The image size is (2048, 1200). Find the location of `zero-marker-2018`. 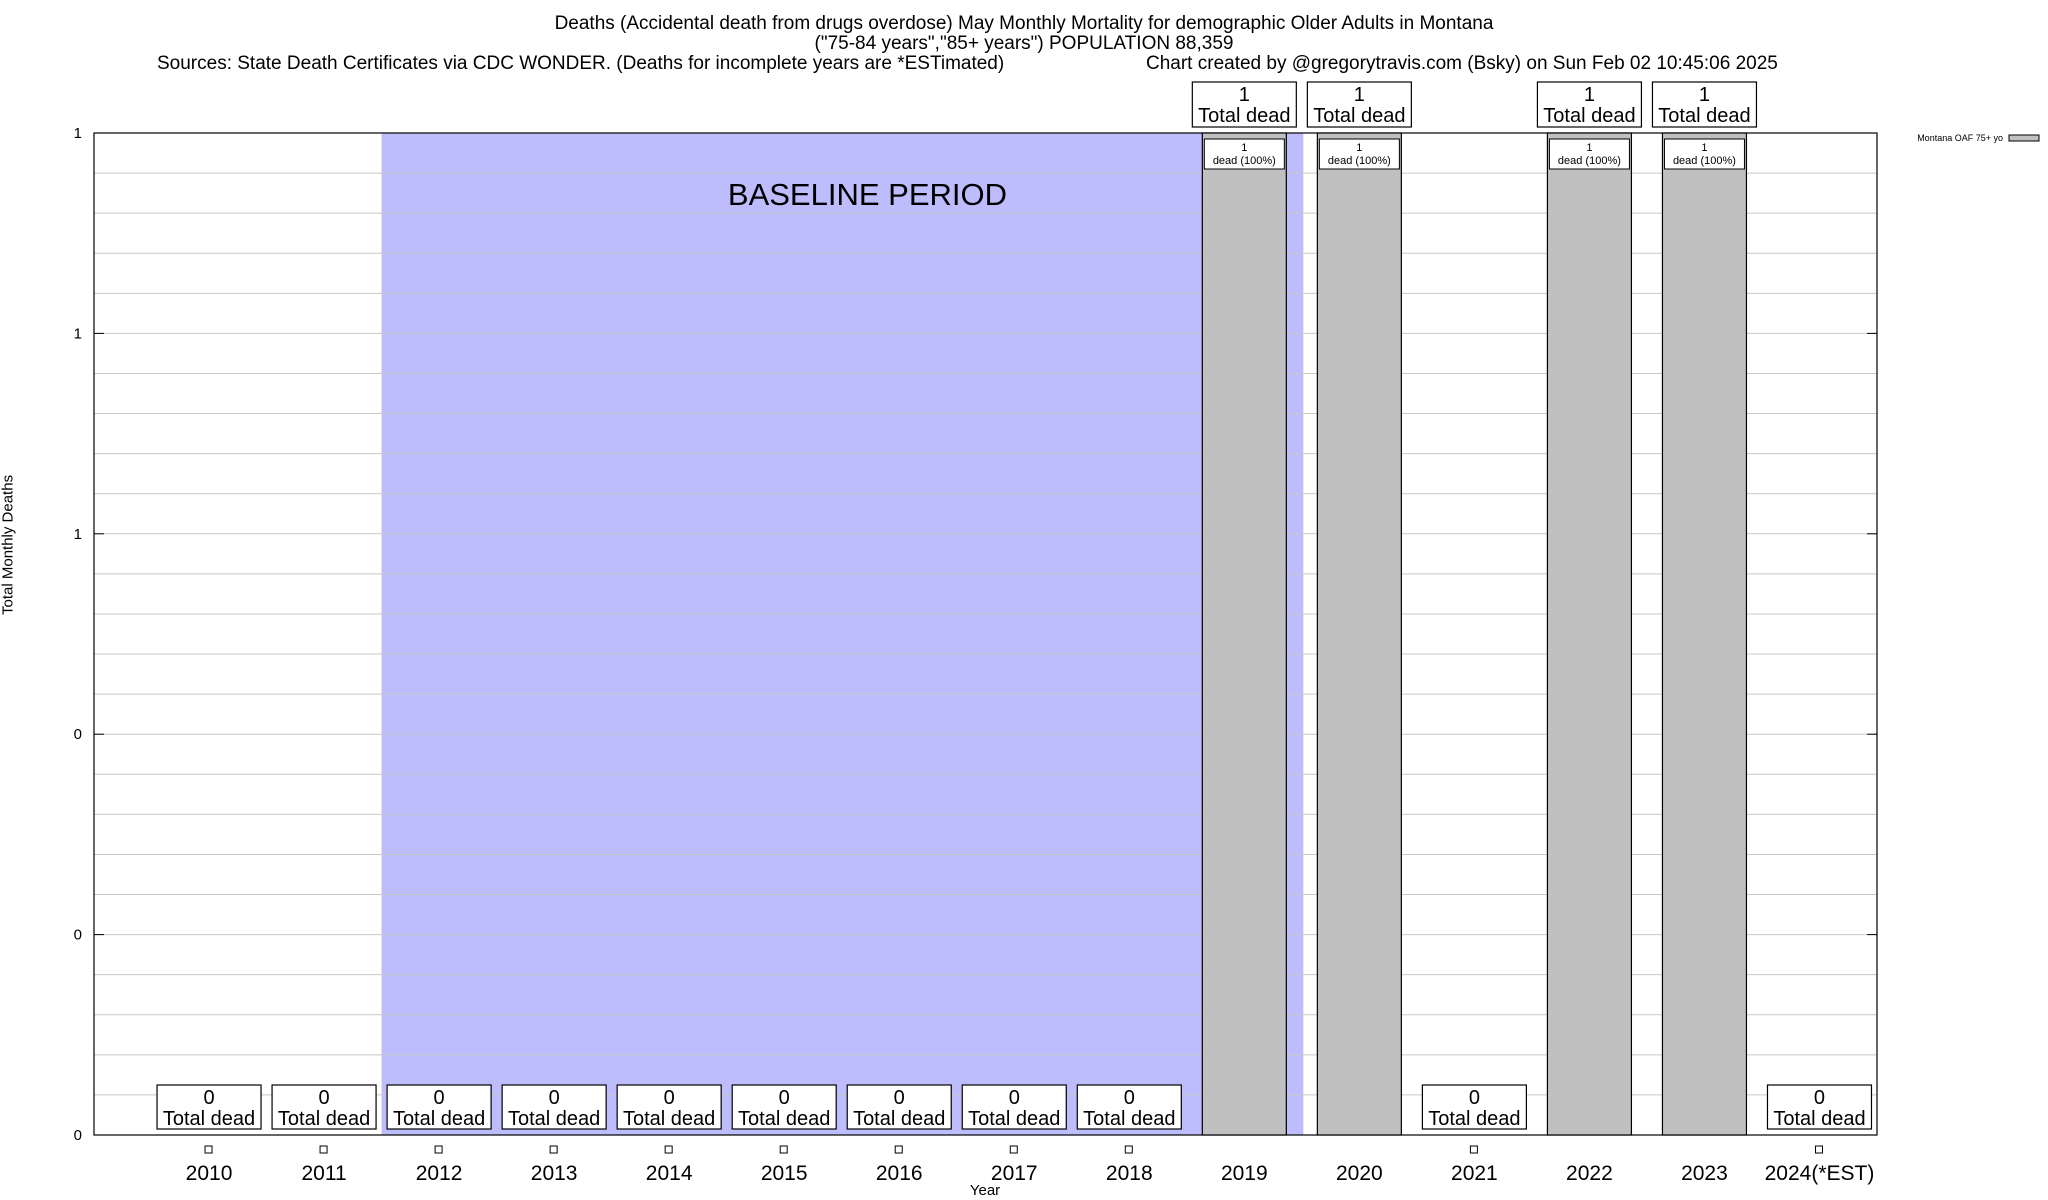

zero-marker-2018 is located at coordinates (1128, 1149).